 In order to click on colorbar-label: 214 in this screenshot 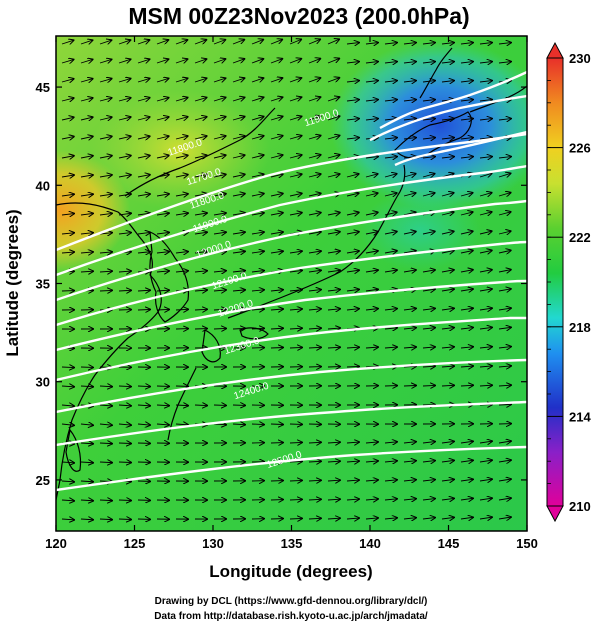, I will do `click(580, 416)`.